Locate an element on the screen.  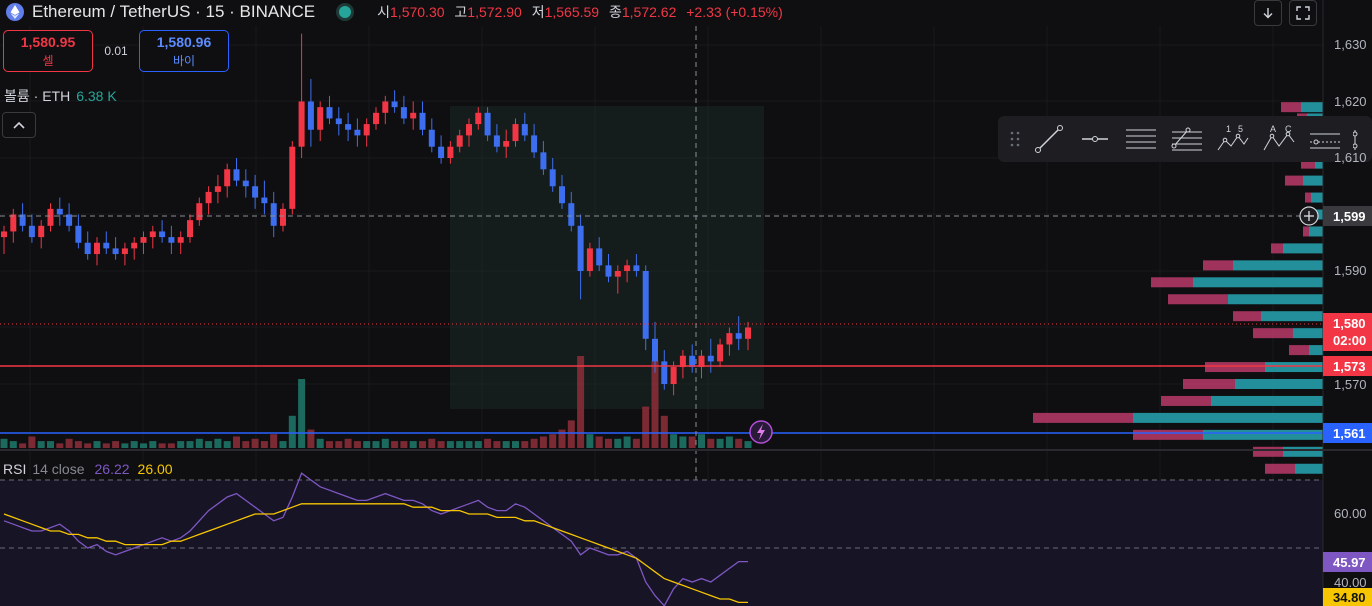
download-button is located at coordinates (1268, 13).